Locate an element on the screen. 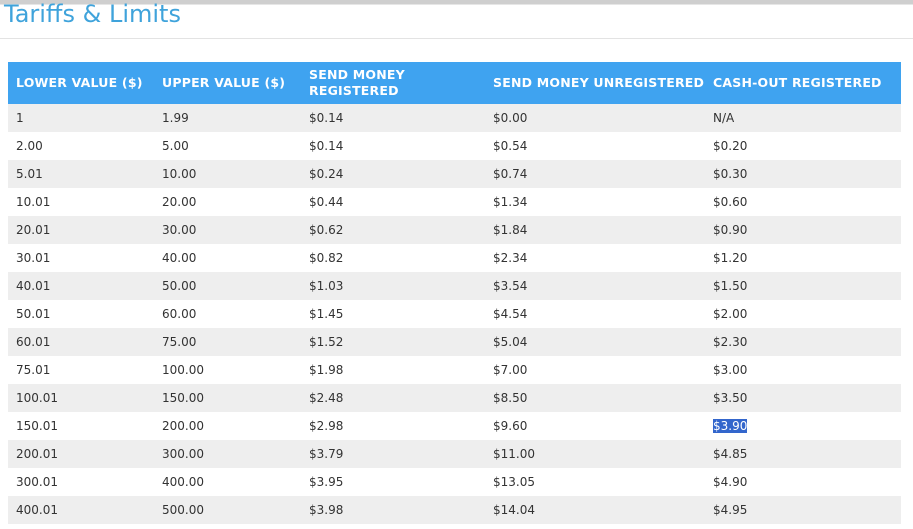 The image size is (913, 529). cash-out-cell: $3.90 is located at coordinates (803, 426).